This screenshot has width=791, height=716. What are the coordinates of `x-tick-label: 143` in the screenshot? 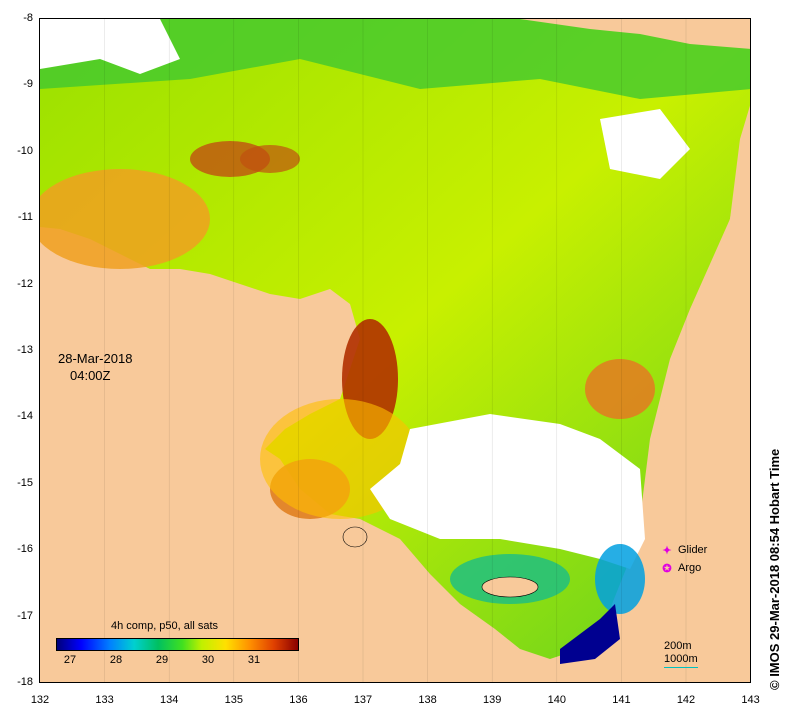 It's located at (750, 700).